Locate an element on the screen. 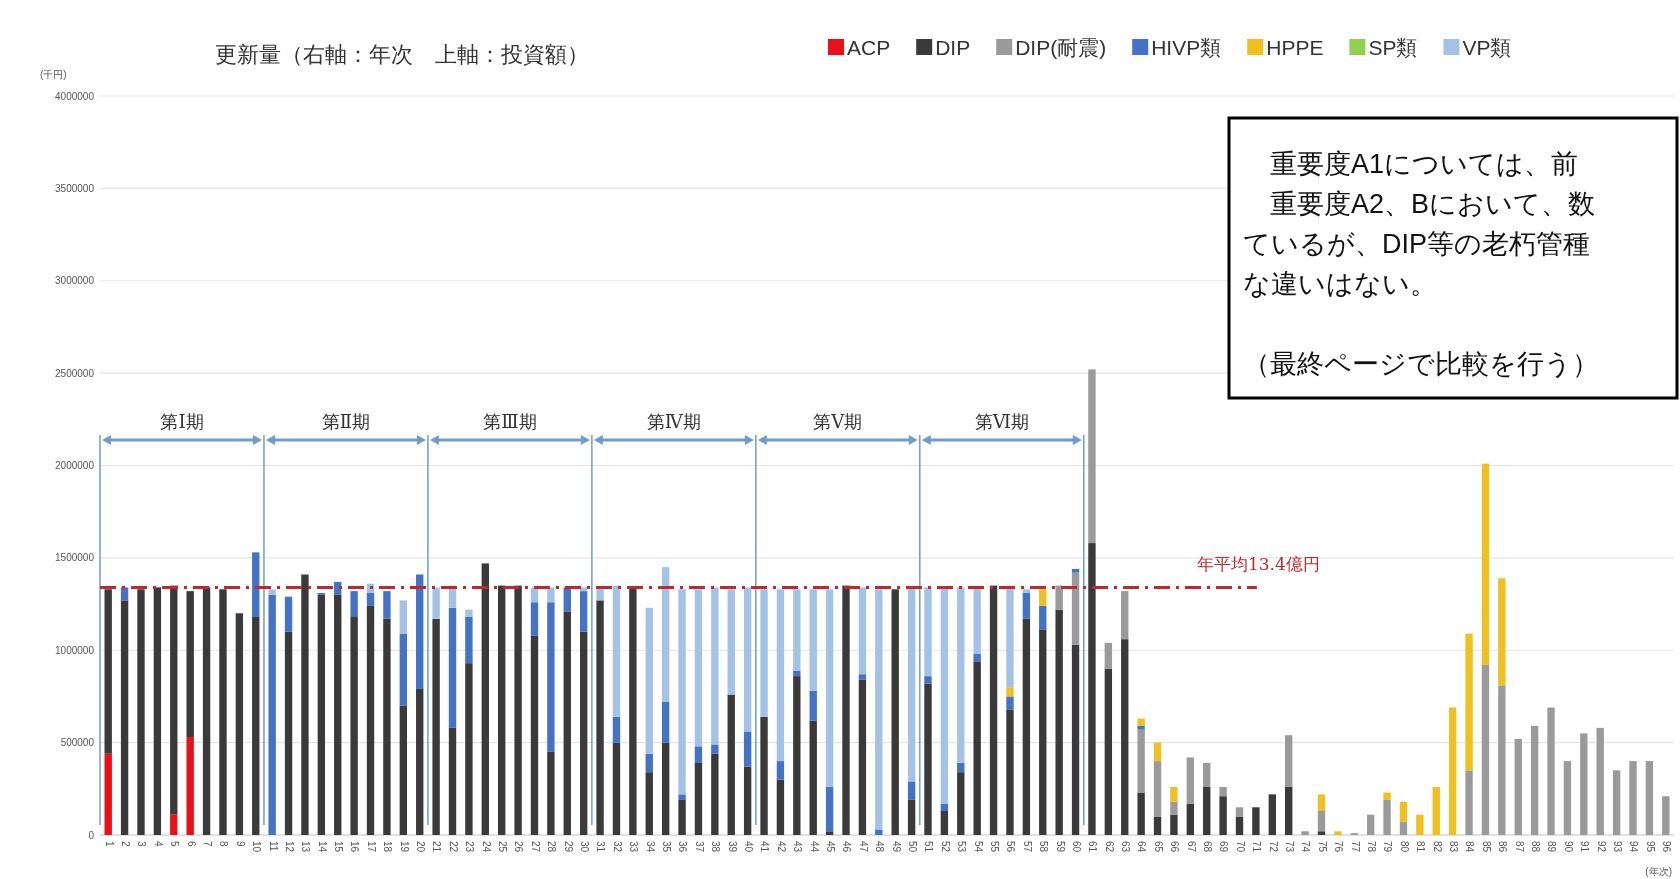 This screenshot has height=879, width=1680. x-tick-label: 67 is located at coordinates (1191, 847).